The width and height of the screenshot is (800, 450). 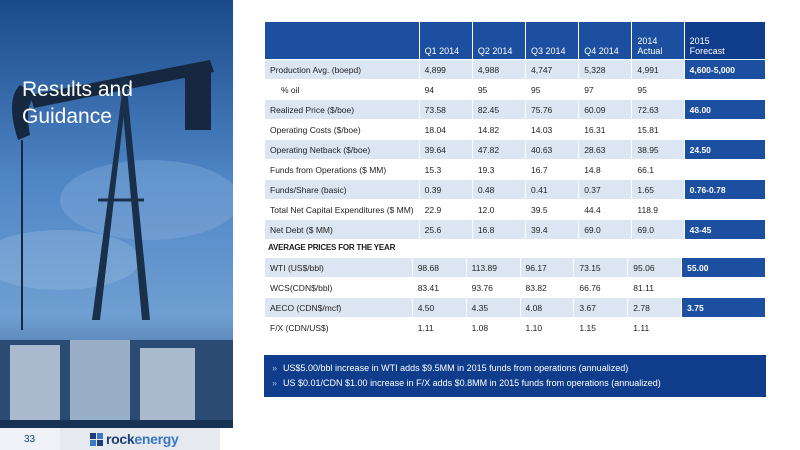 I want to click on row-label: WCS(CDN$/bbl), so click(x=338, y=287).